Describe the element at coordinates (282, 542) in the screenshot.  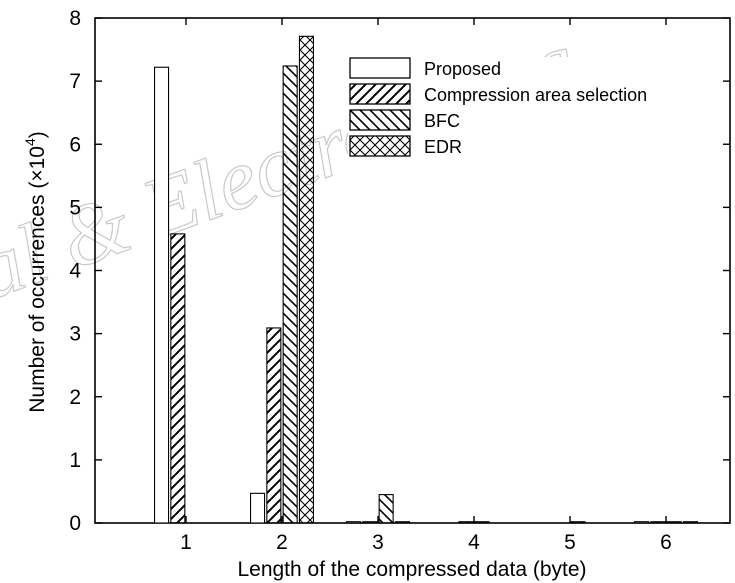
I see `x-tick-label: 2` at that location.